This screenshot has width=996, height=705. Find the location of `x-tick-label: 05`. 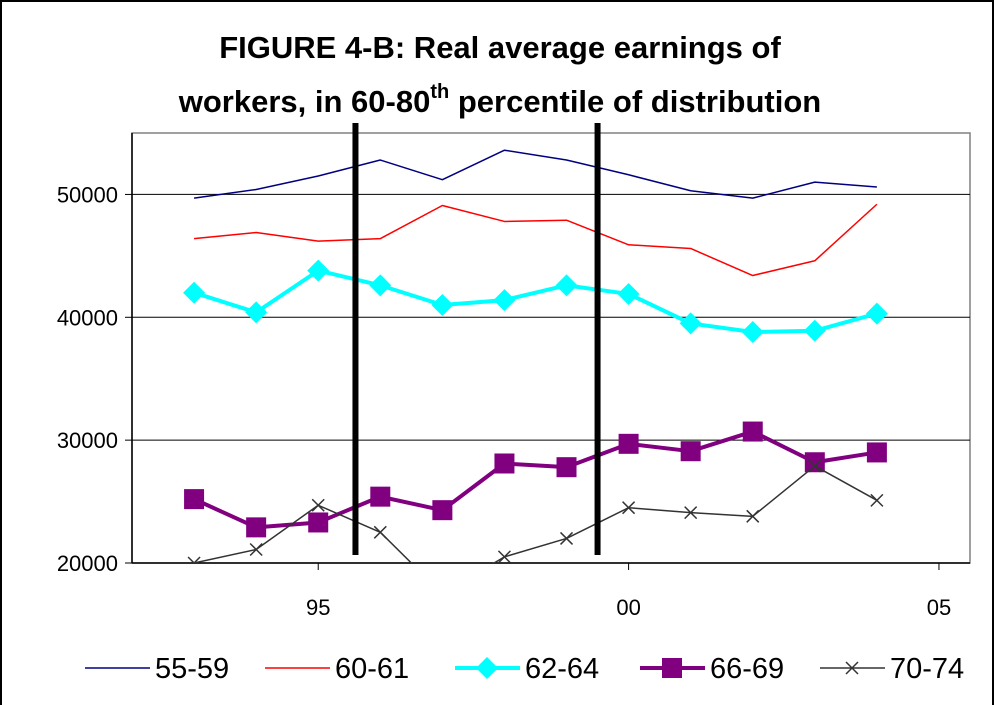

x-tick-label: 05 is located at coordinates (939, 607).